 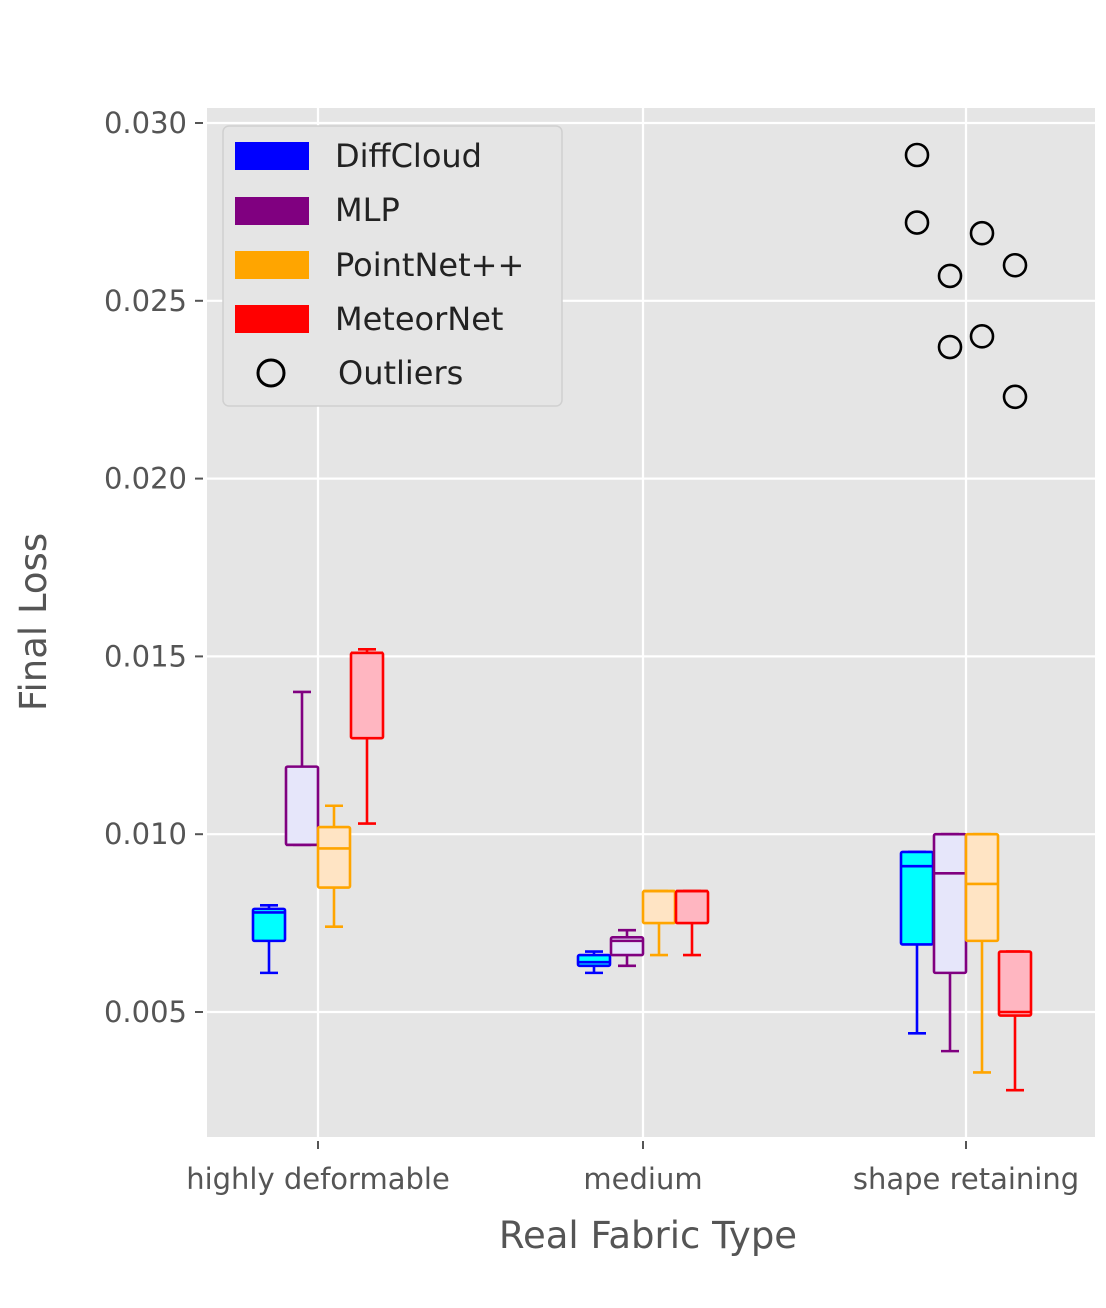 I want to click on legend-label-mlp: MLP, so click(x=367, y=210).